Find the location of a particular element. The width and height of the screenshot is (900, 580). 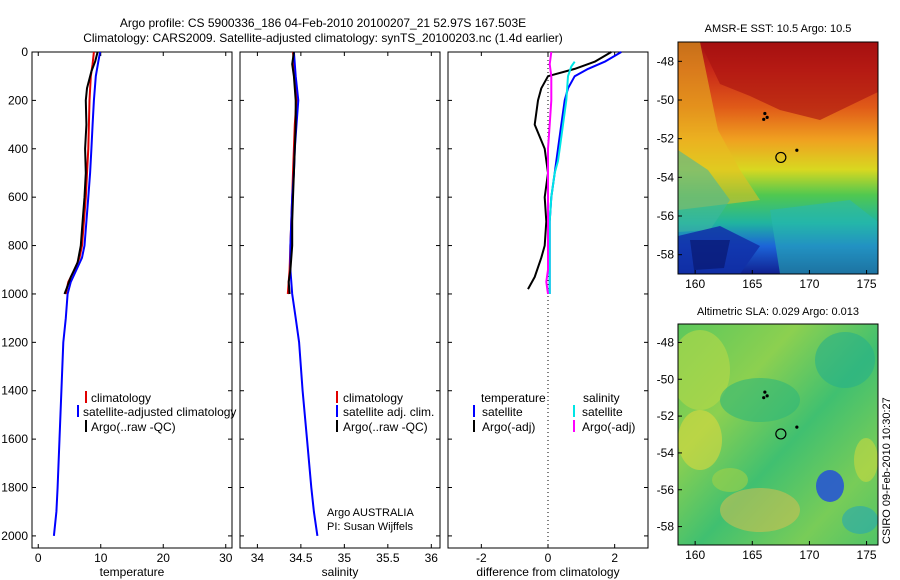

x-tick-label: 2 is located at coordinates (614, 558).